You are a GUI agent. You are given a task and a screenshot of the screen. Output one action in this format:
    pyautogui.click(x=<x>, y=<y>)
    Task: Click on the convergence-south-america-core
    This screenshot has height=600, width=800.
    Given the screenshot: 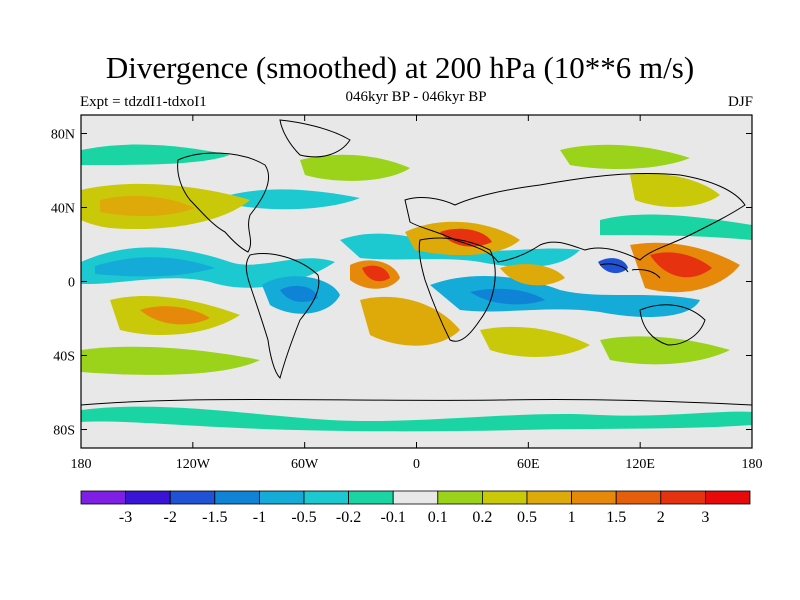 What is the action you would take?
    pyautogui.click(x=299, y=293)
    